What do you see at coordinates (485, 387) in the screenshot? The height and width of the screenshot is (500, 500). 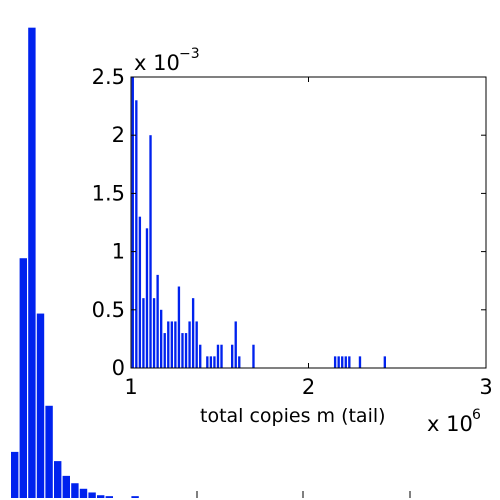 I see `inset-x-tick-label: 3` at bounding box center [485, 387].